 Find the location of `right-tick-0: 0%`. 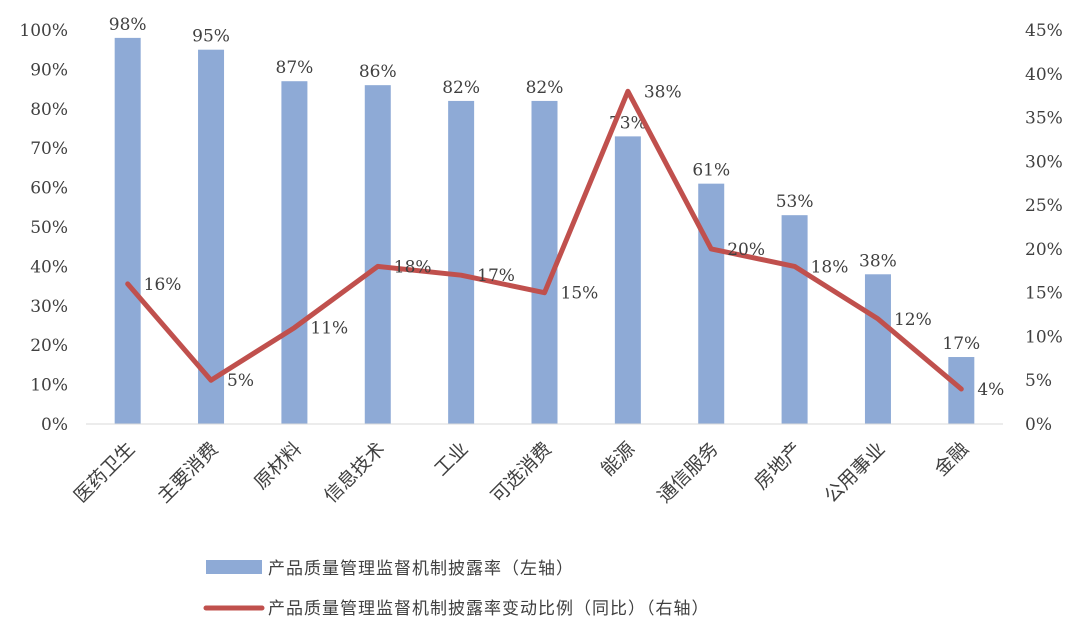

right-tick-0: 0% is located at coordinates (1038, 425).